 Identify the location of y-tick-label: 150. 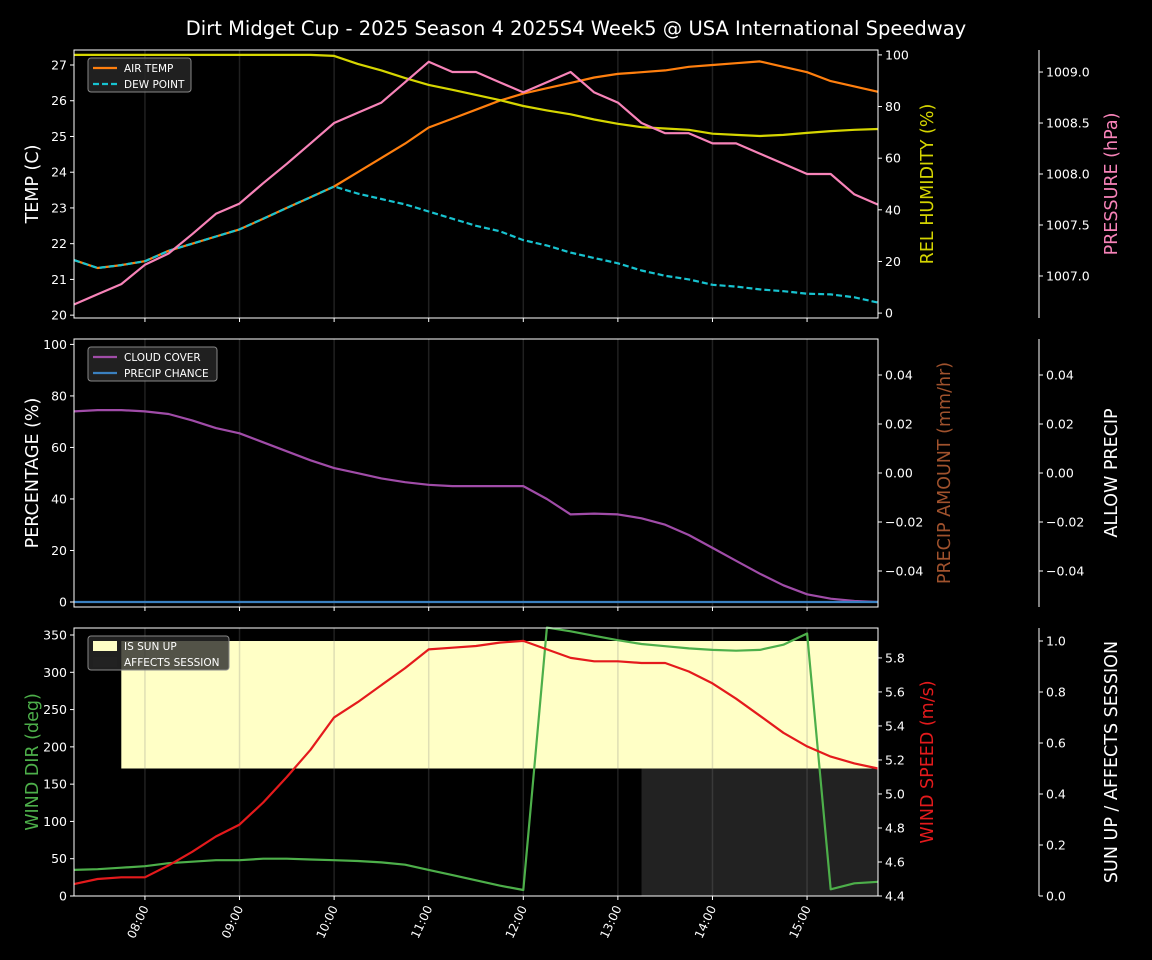
(55, 784).